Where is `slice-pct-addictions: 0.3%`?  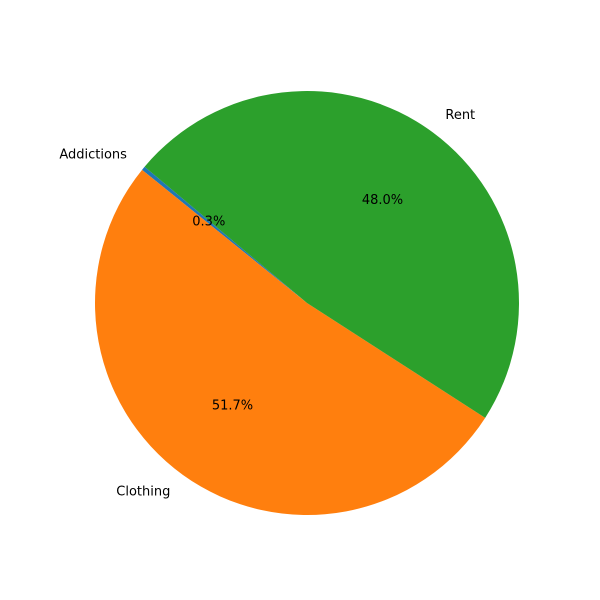 slice-pct-addictions: 0.3% is located at coordinates (208, 222).